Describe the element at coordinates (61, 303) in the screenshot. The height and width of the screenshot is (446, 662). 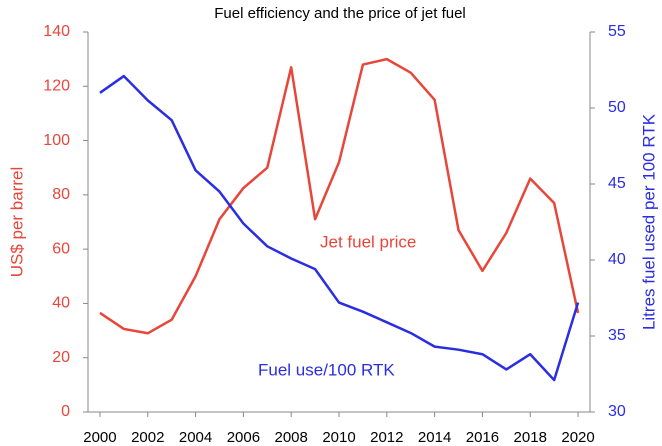
I see `y-tick-label: 40` at that location.